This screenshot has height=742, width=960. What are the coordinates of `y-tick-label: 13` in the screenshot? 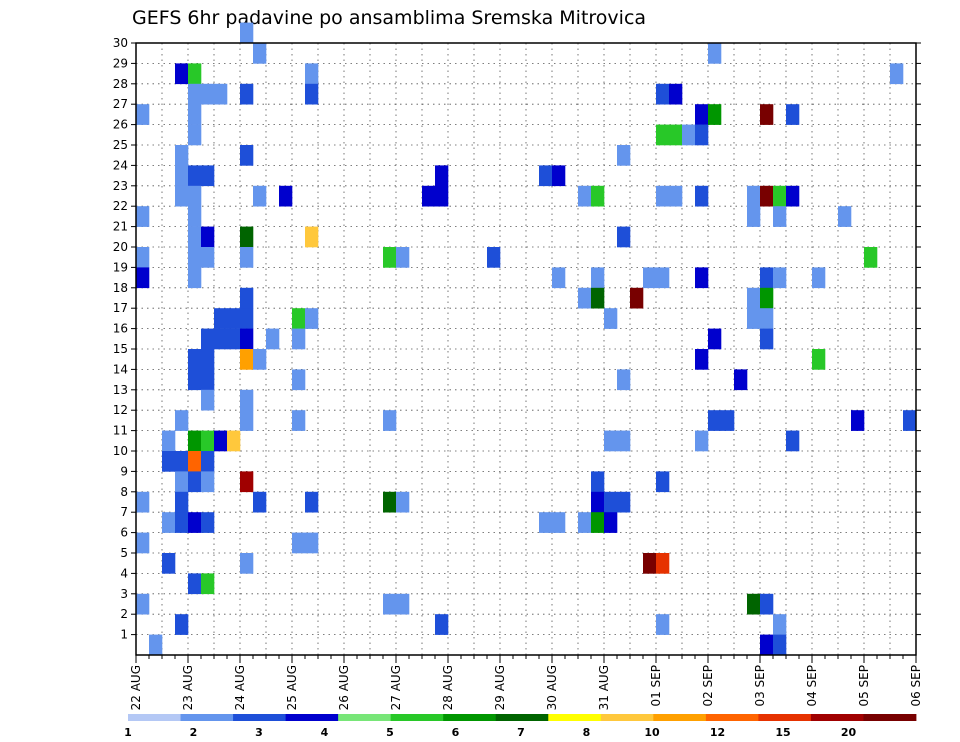 It's located at (120, 390).